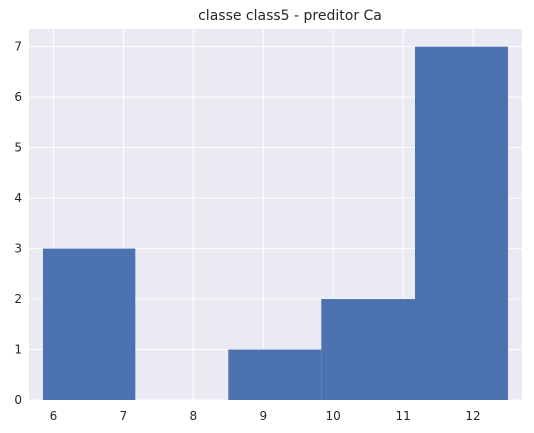 Image resolution: width=534 pixels, height=433 pixels. Describe the element at coordinates (18, 47) in the screenshot. I see `y-tick-label: 7` at that location.